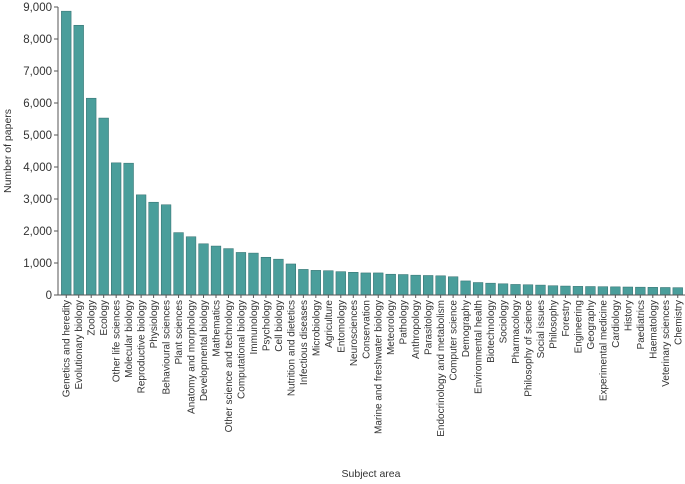 The height and width of the screenshot is (484, 685). Describe the element at coordinates (391, 327) in the screenshot. I see `x-tick-label: Meteorology` at that location.